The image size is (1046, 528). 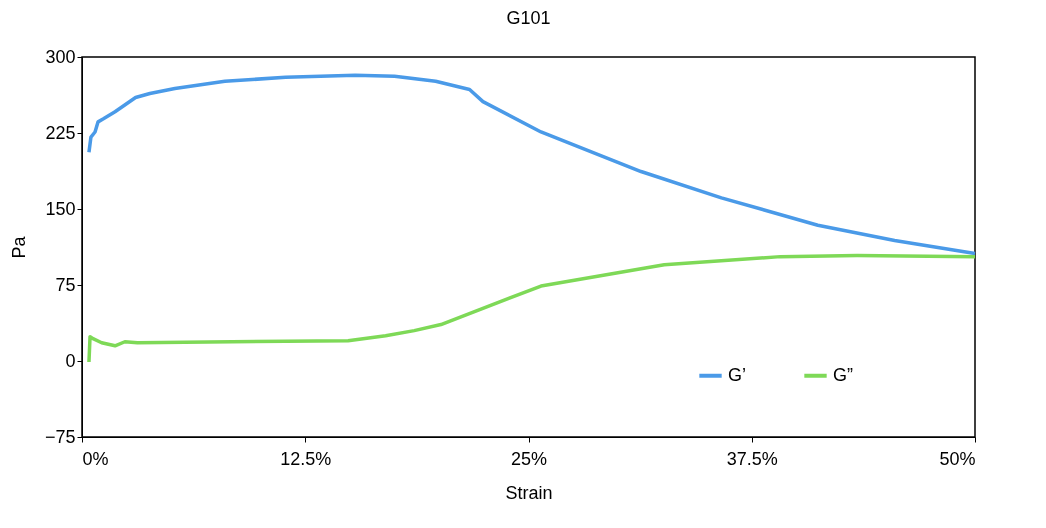 What do you see at coordinates (528, 18) in the screenshot?
I see `chart-title: G101` at bounding box center [528, 18].